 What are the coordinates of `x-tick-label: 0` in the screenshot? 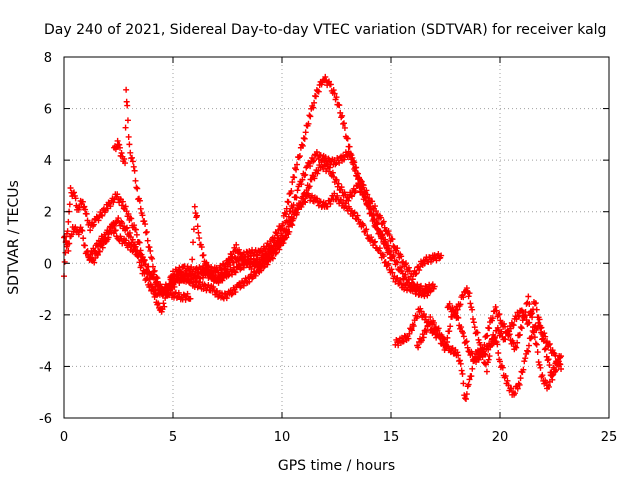 It's located at (64, 437).